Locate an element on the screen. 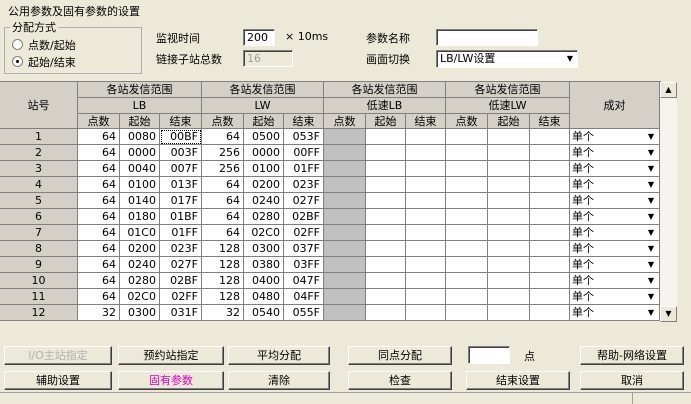 Image resolution: width=691 pixels, height=404 pixels. button: 平均分配 is located at coordinates (279, 355).